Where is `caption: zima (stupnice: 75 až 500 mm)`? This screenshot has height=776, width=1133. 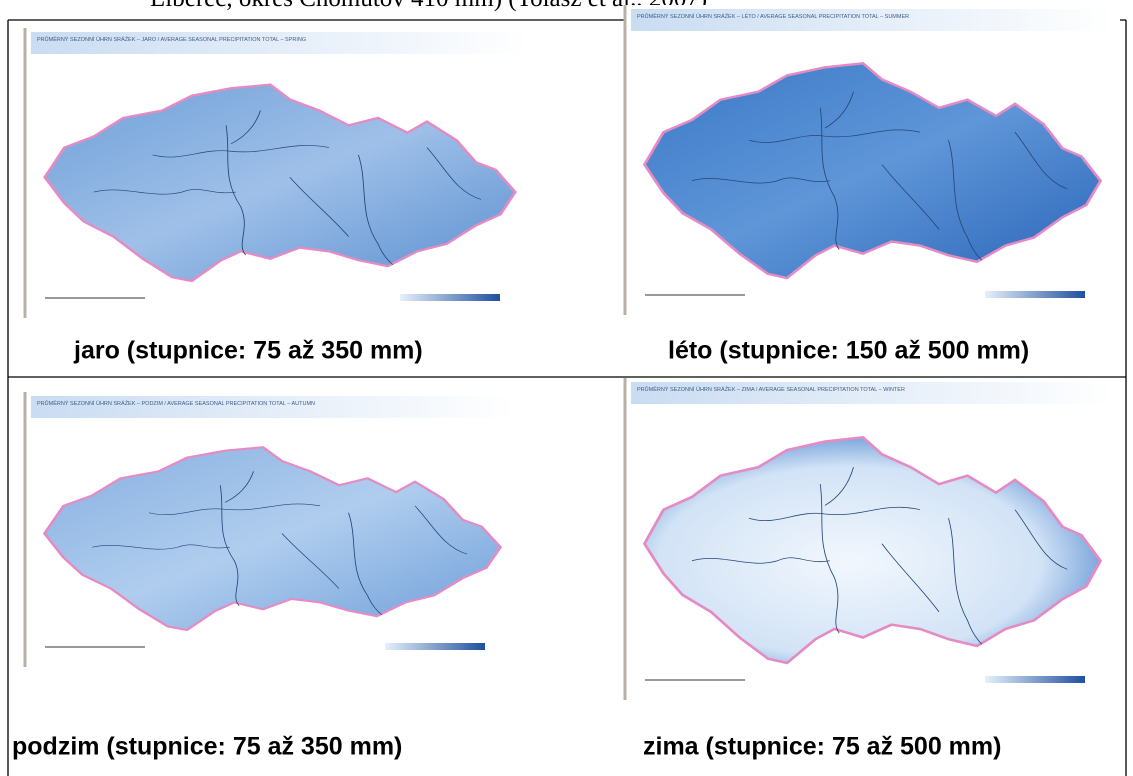 caption: zima (stupnice: 75 až 500 mm) is located at coordinates (822, 747).